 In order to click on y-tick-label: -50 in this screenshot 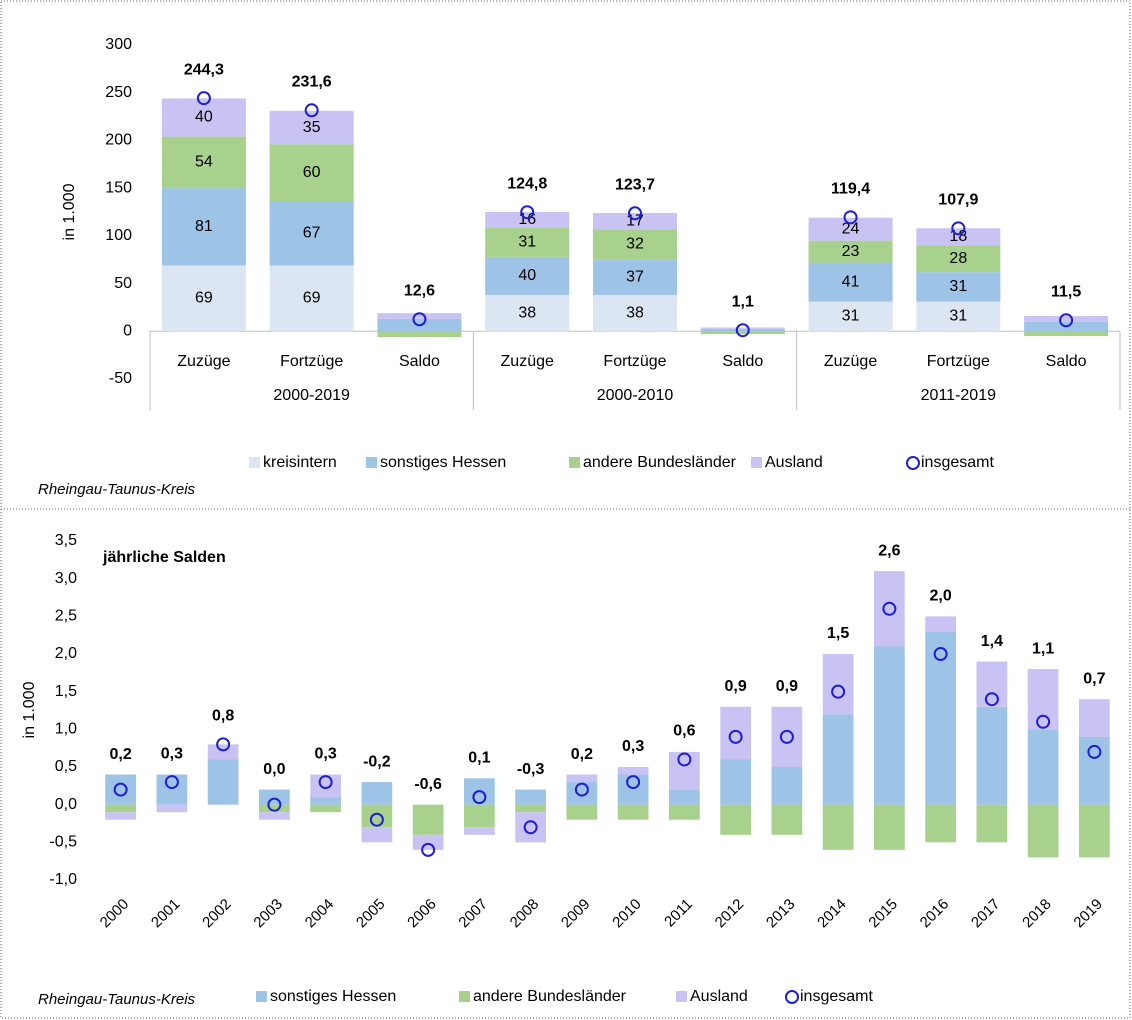, I will do `click(120, 378)`.